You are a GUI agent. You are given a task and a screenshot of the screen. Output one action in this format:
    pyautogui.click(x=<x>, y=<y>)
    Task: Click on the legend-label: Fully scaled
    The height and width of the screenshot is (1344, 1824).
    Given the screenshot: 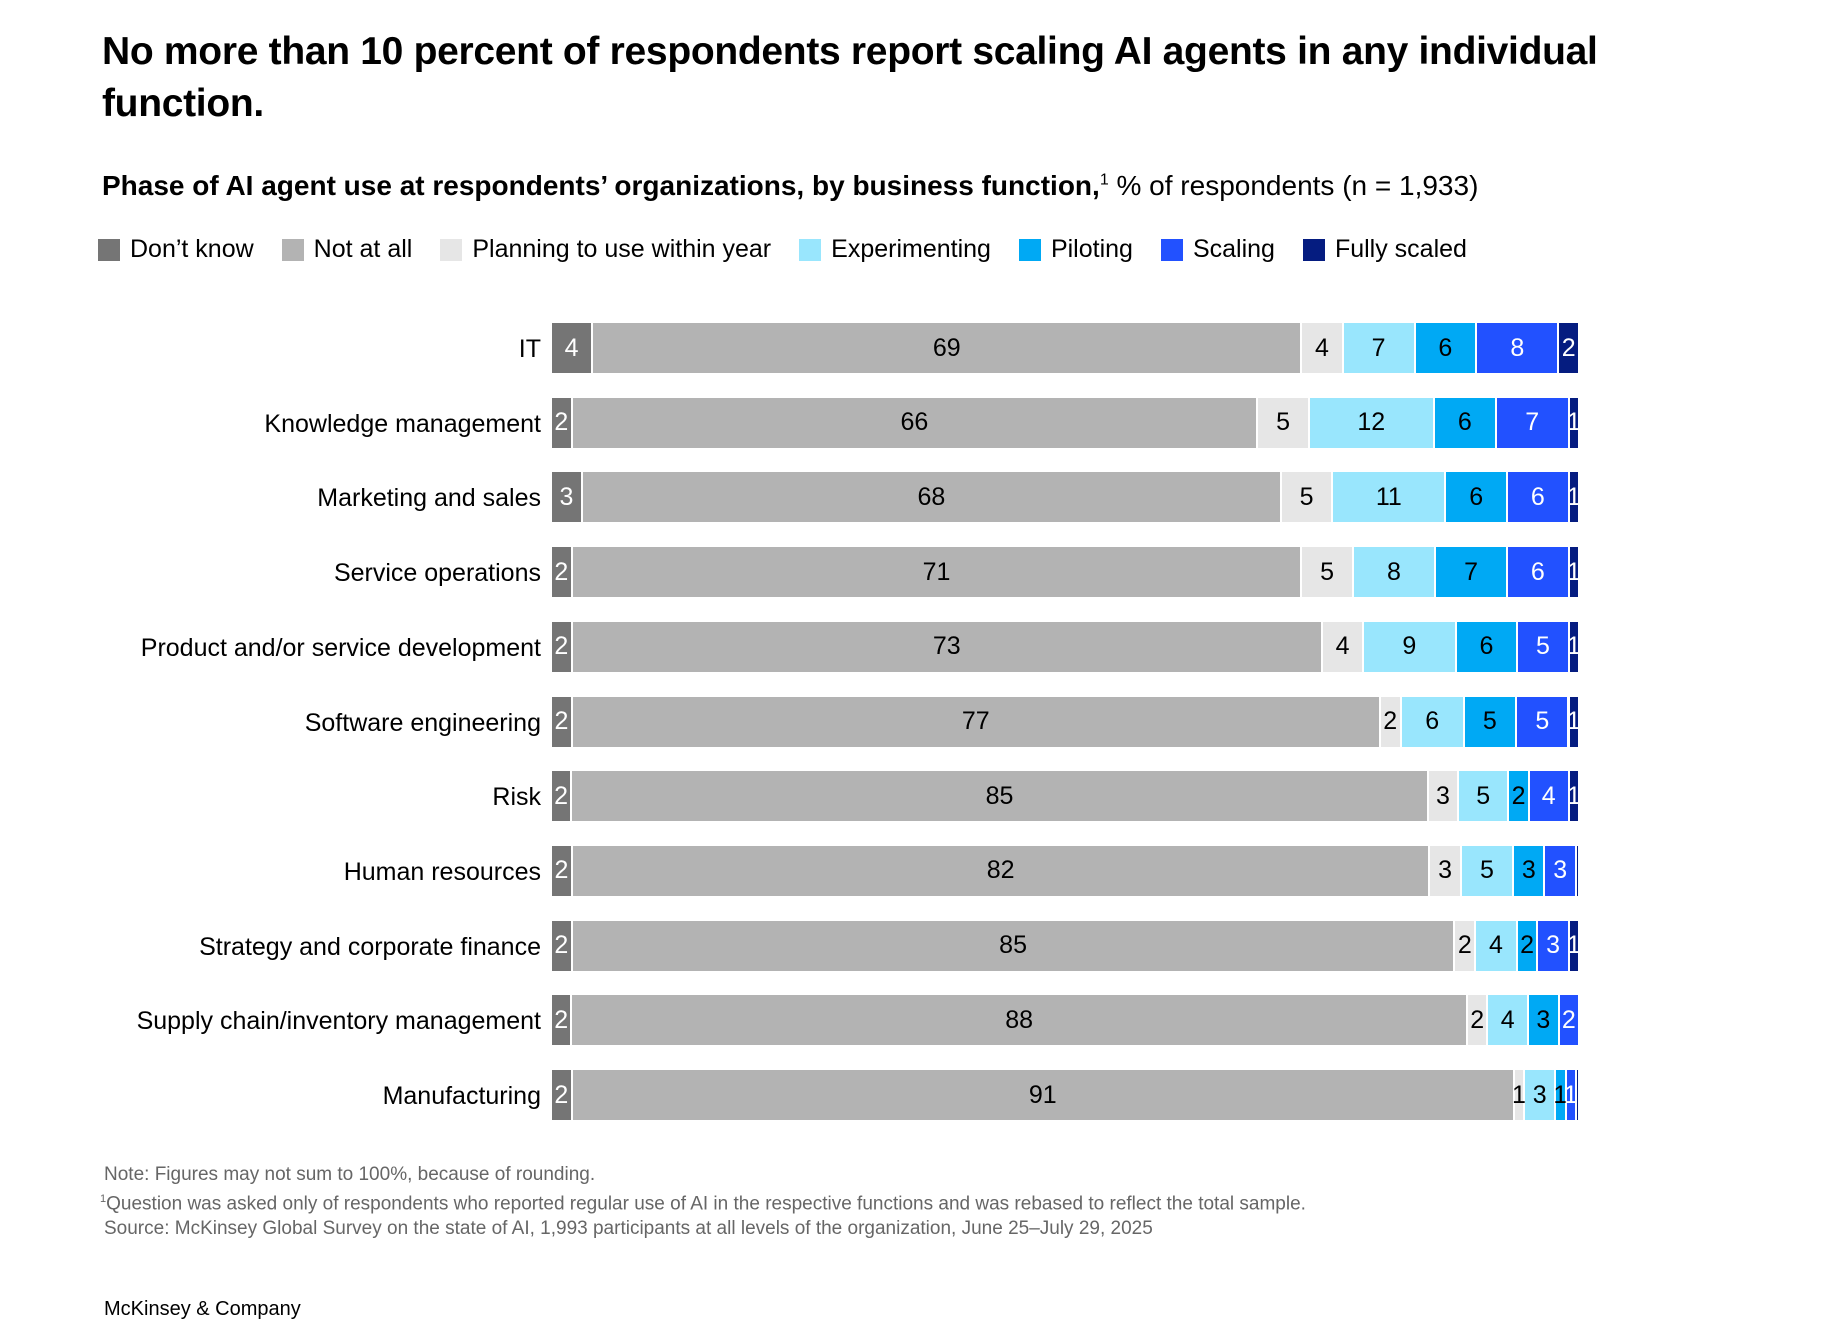 What is the action you would take?
    pyautogui.click(x=1400, y=249)
    